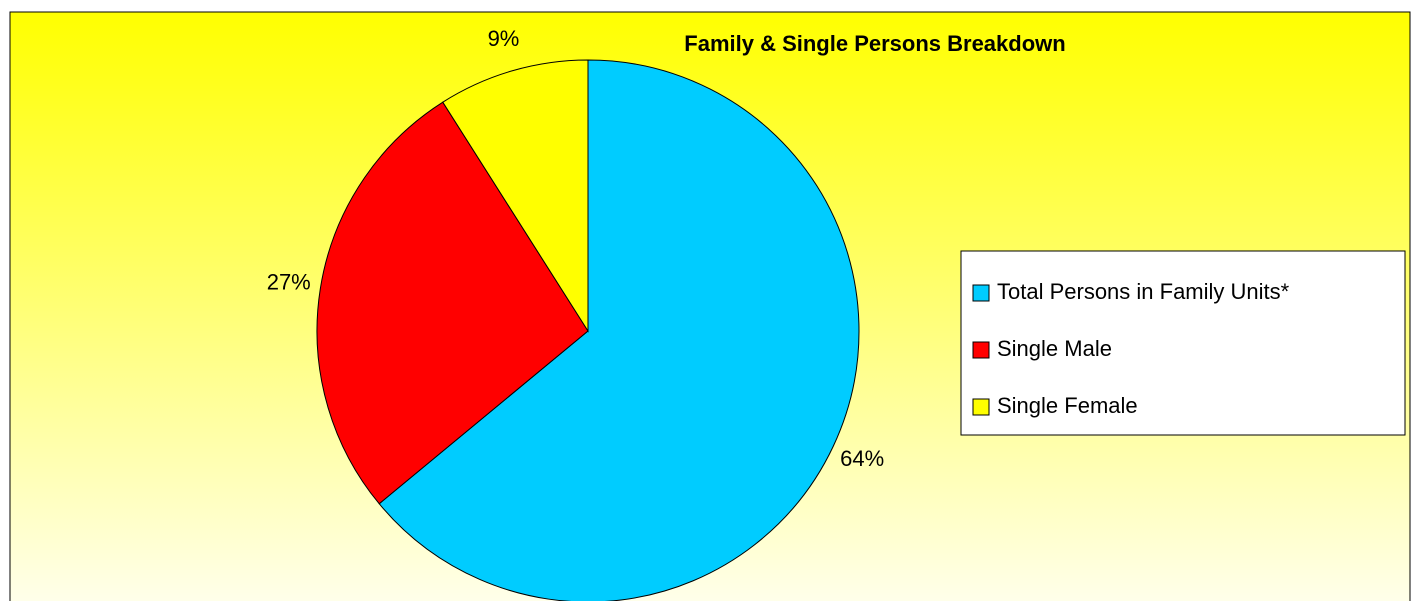  What do you see at coordinates (862, 458) in the screenshot?
I see `data-label: 64%` at bounding box center [862, 458].